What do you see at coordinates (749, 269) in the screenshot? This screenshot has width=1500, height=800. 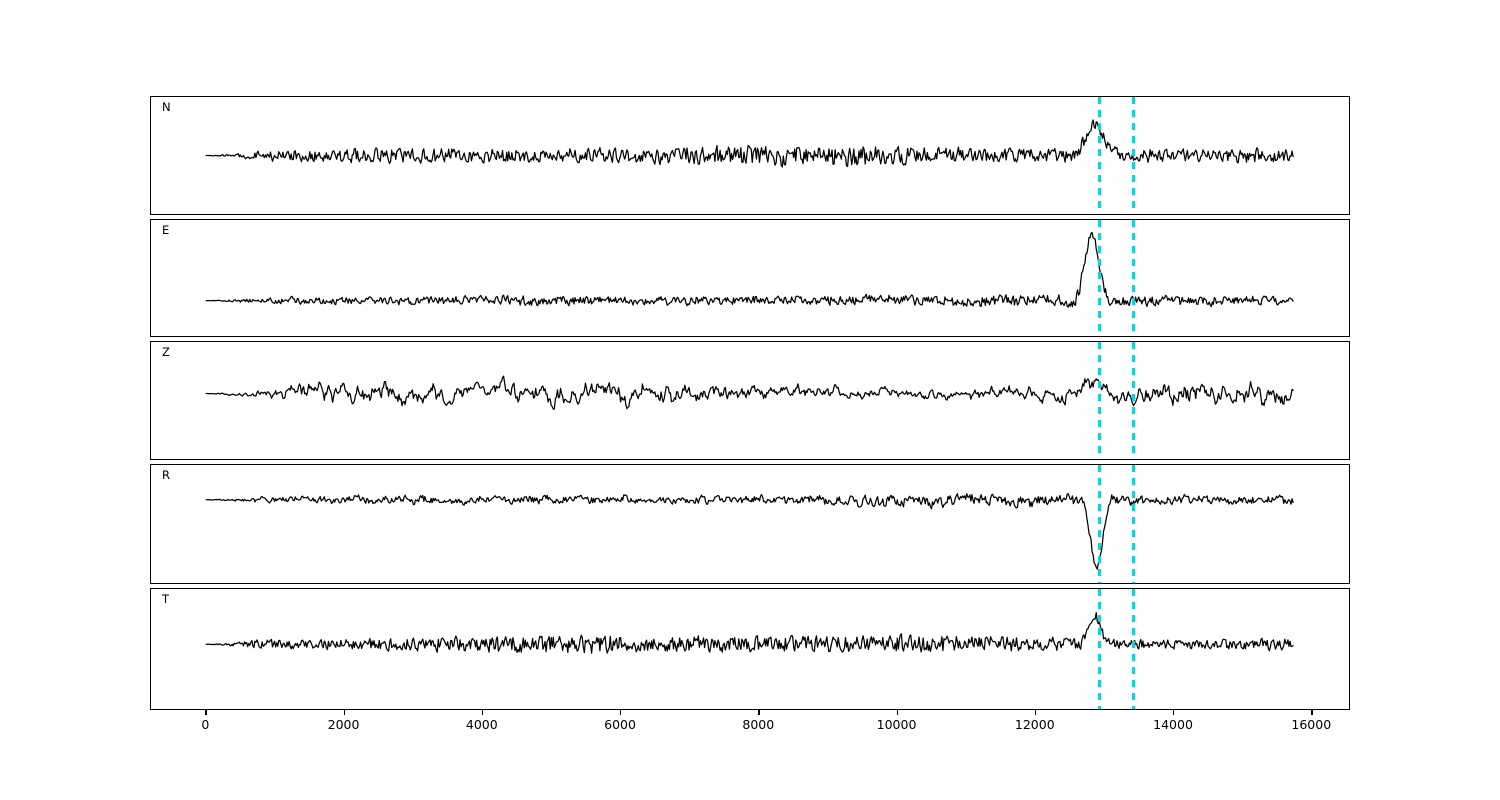 I see `waveform-trace-e` at bounding box center [749, 269].